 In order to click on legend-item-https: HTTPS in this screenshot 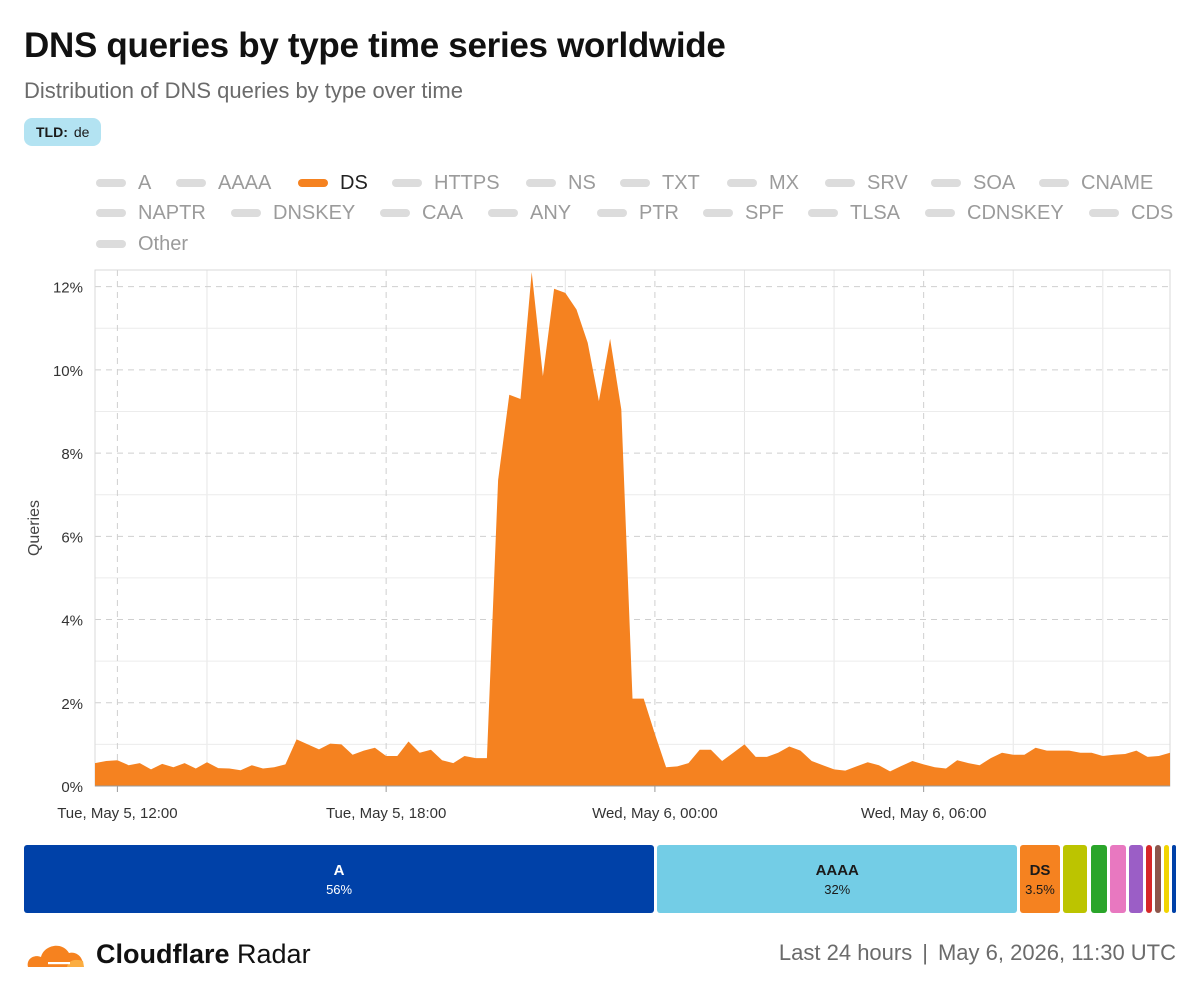, I will do `click(446, 183)`.